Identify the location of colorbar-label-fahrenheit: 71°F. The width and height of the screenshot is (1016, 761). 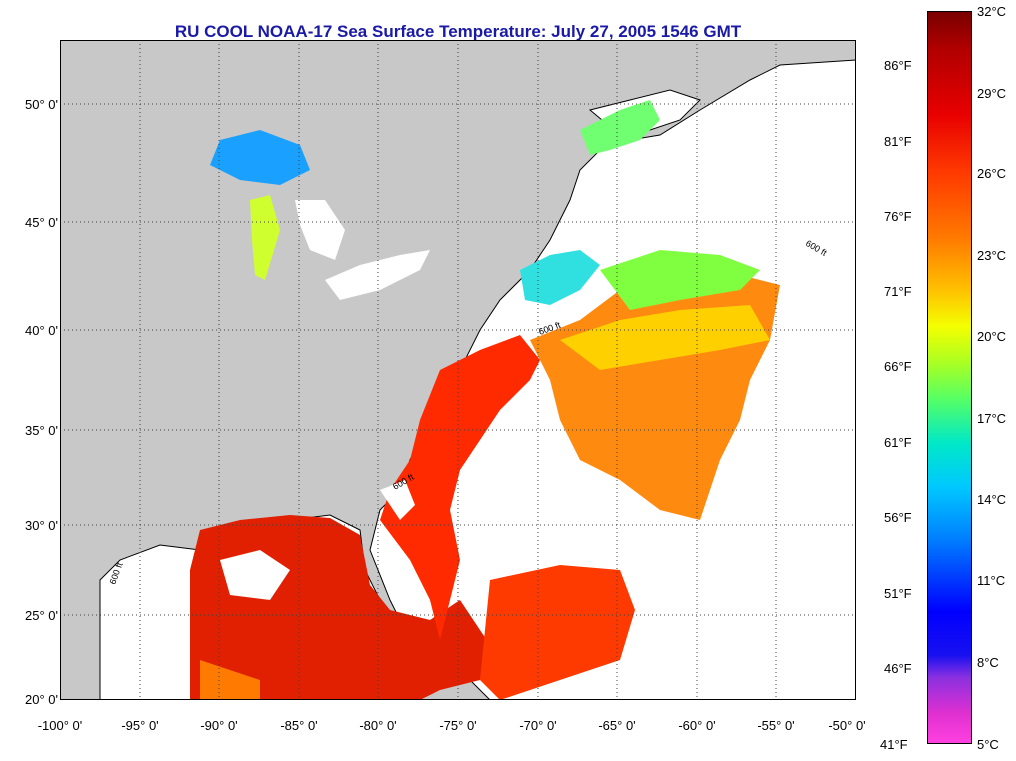
(898, 291).